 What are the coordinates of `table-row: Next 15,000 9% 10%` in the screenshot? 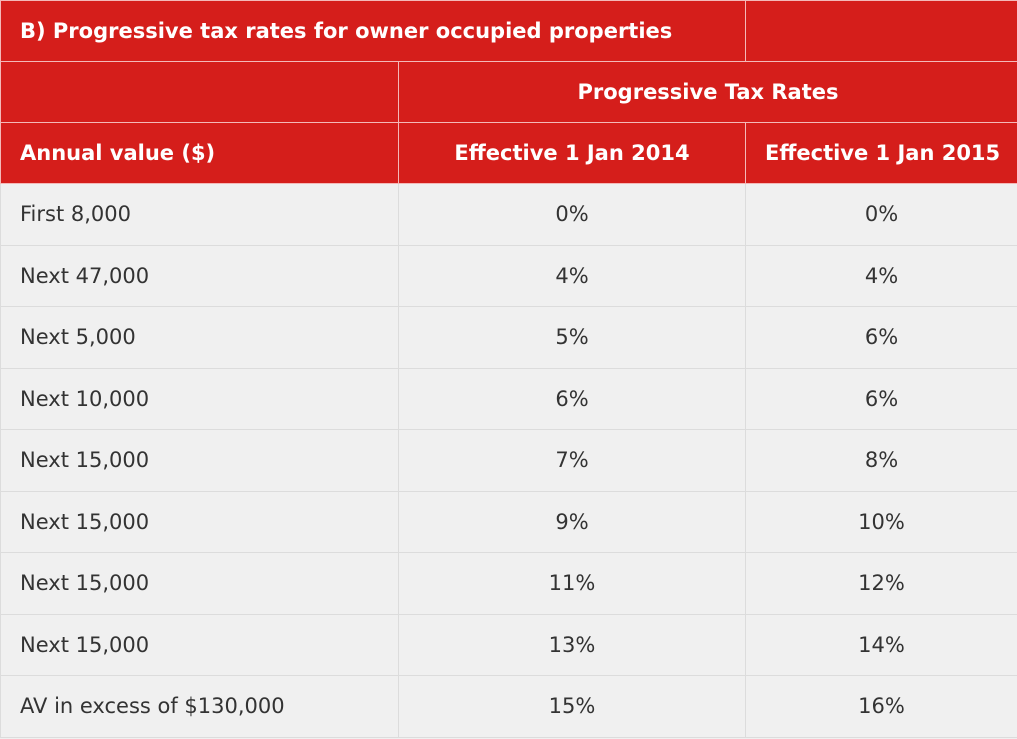 It's located at (508, 521).